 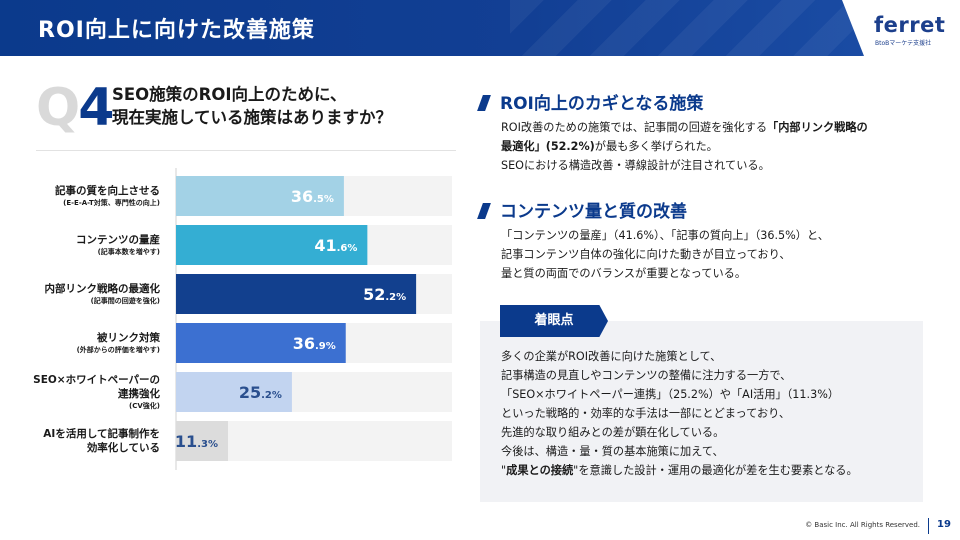 What do you see at coordinates (554, 321) in the screenshot?
I see `focus-tab: 着眼点` at bounding box center [554, 321].